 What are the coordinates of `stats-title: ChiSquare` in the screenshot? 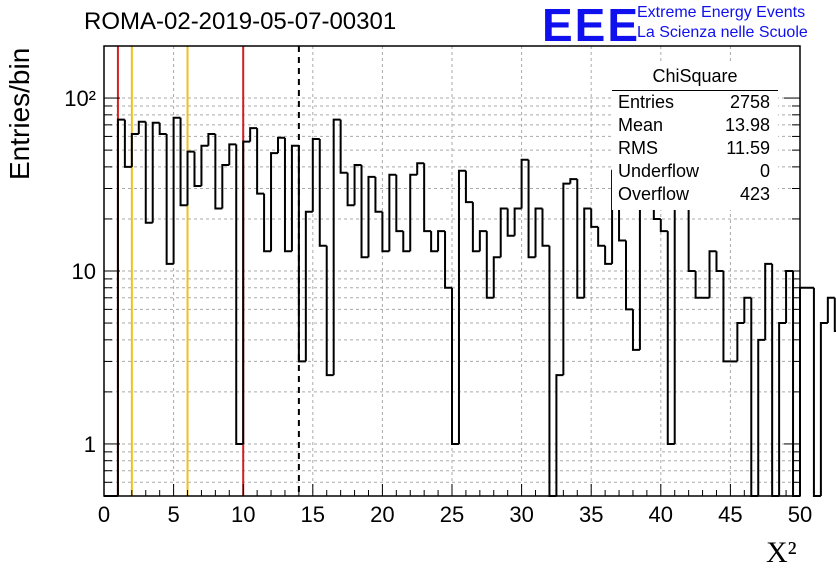 It's located at (695, 76).